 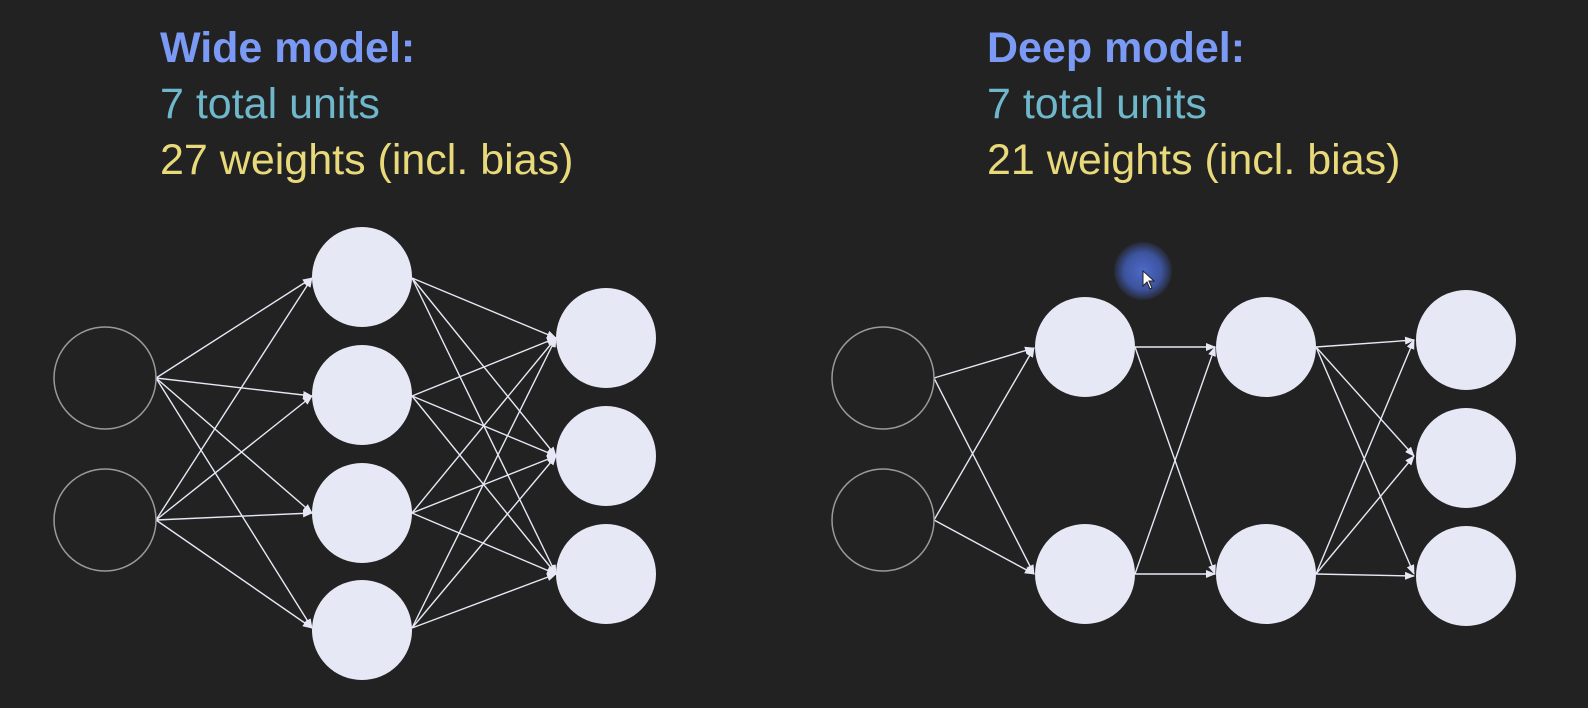 What do you see at coordinates (1116, 48) in the screenshot?
I see `deep-model-title: Deep model:` at bounding box center [1116, 48].